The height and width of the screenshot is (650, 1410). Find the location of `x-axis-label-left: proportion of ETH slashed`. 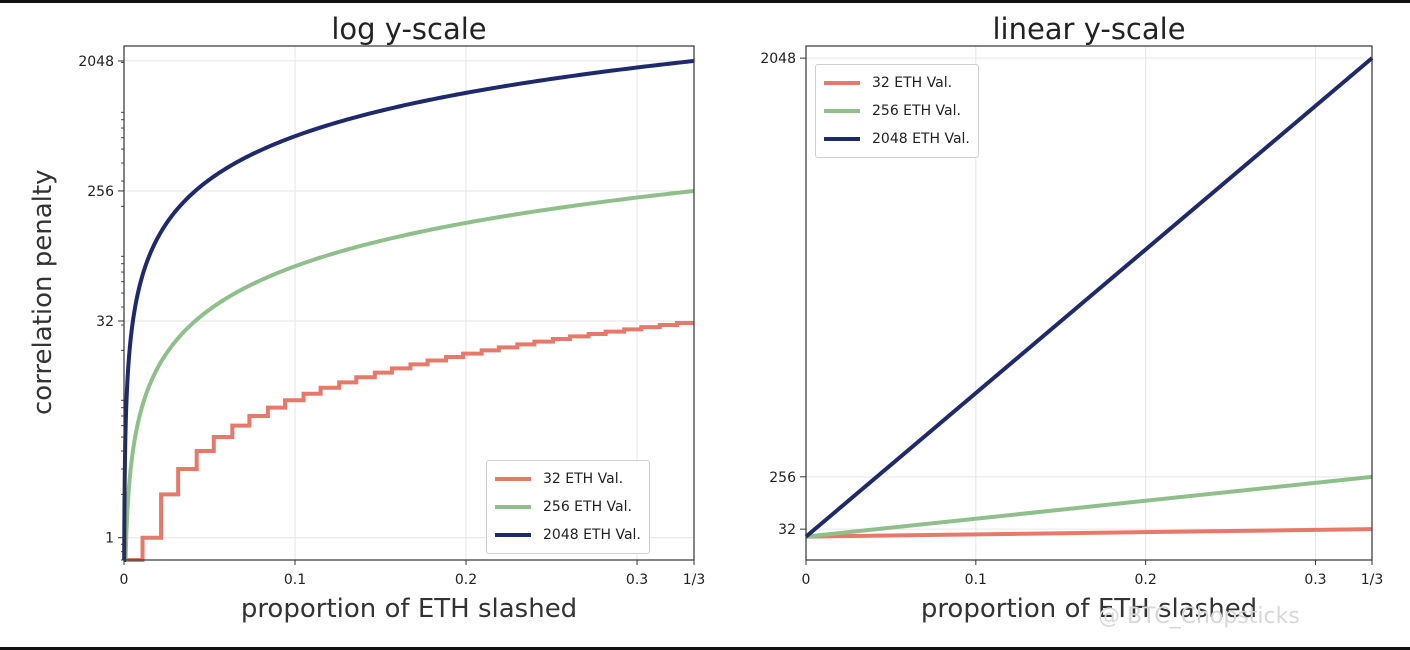

x-axis-label-left: proportion of ETH slashed is located at coordinates (409, 609).